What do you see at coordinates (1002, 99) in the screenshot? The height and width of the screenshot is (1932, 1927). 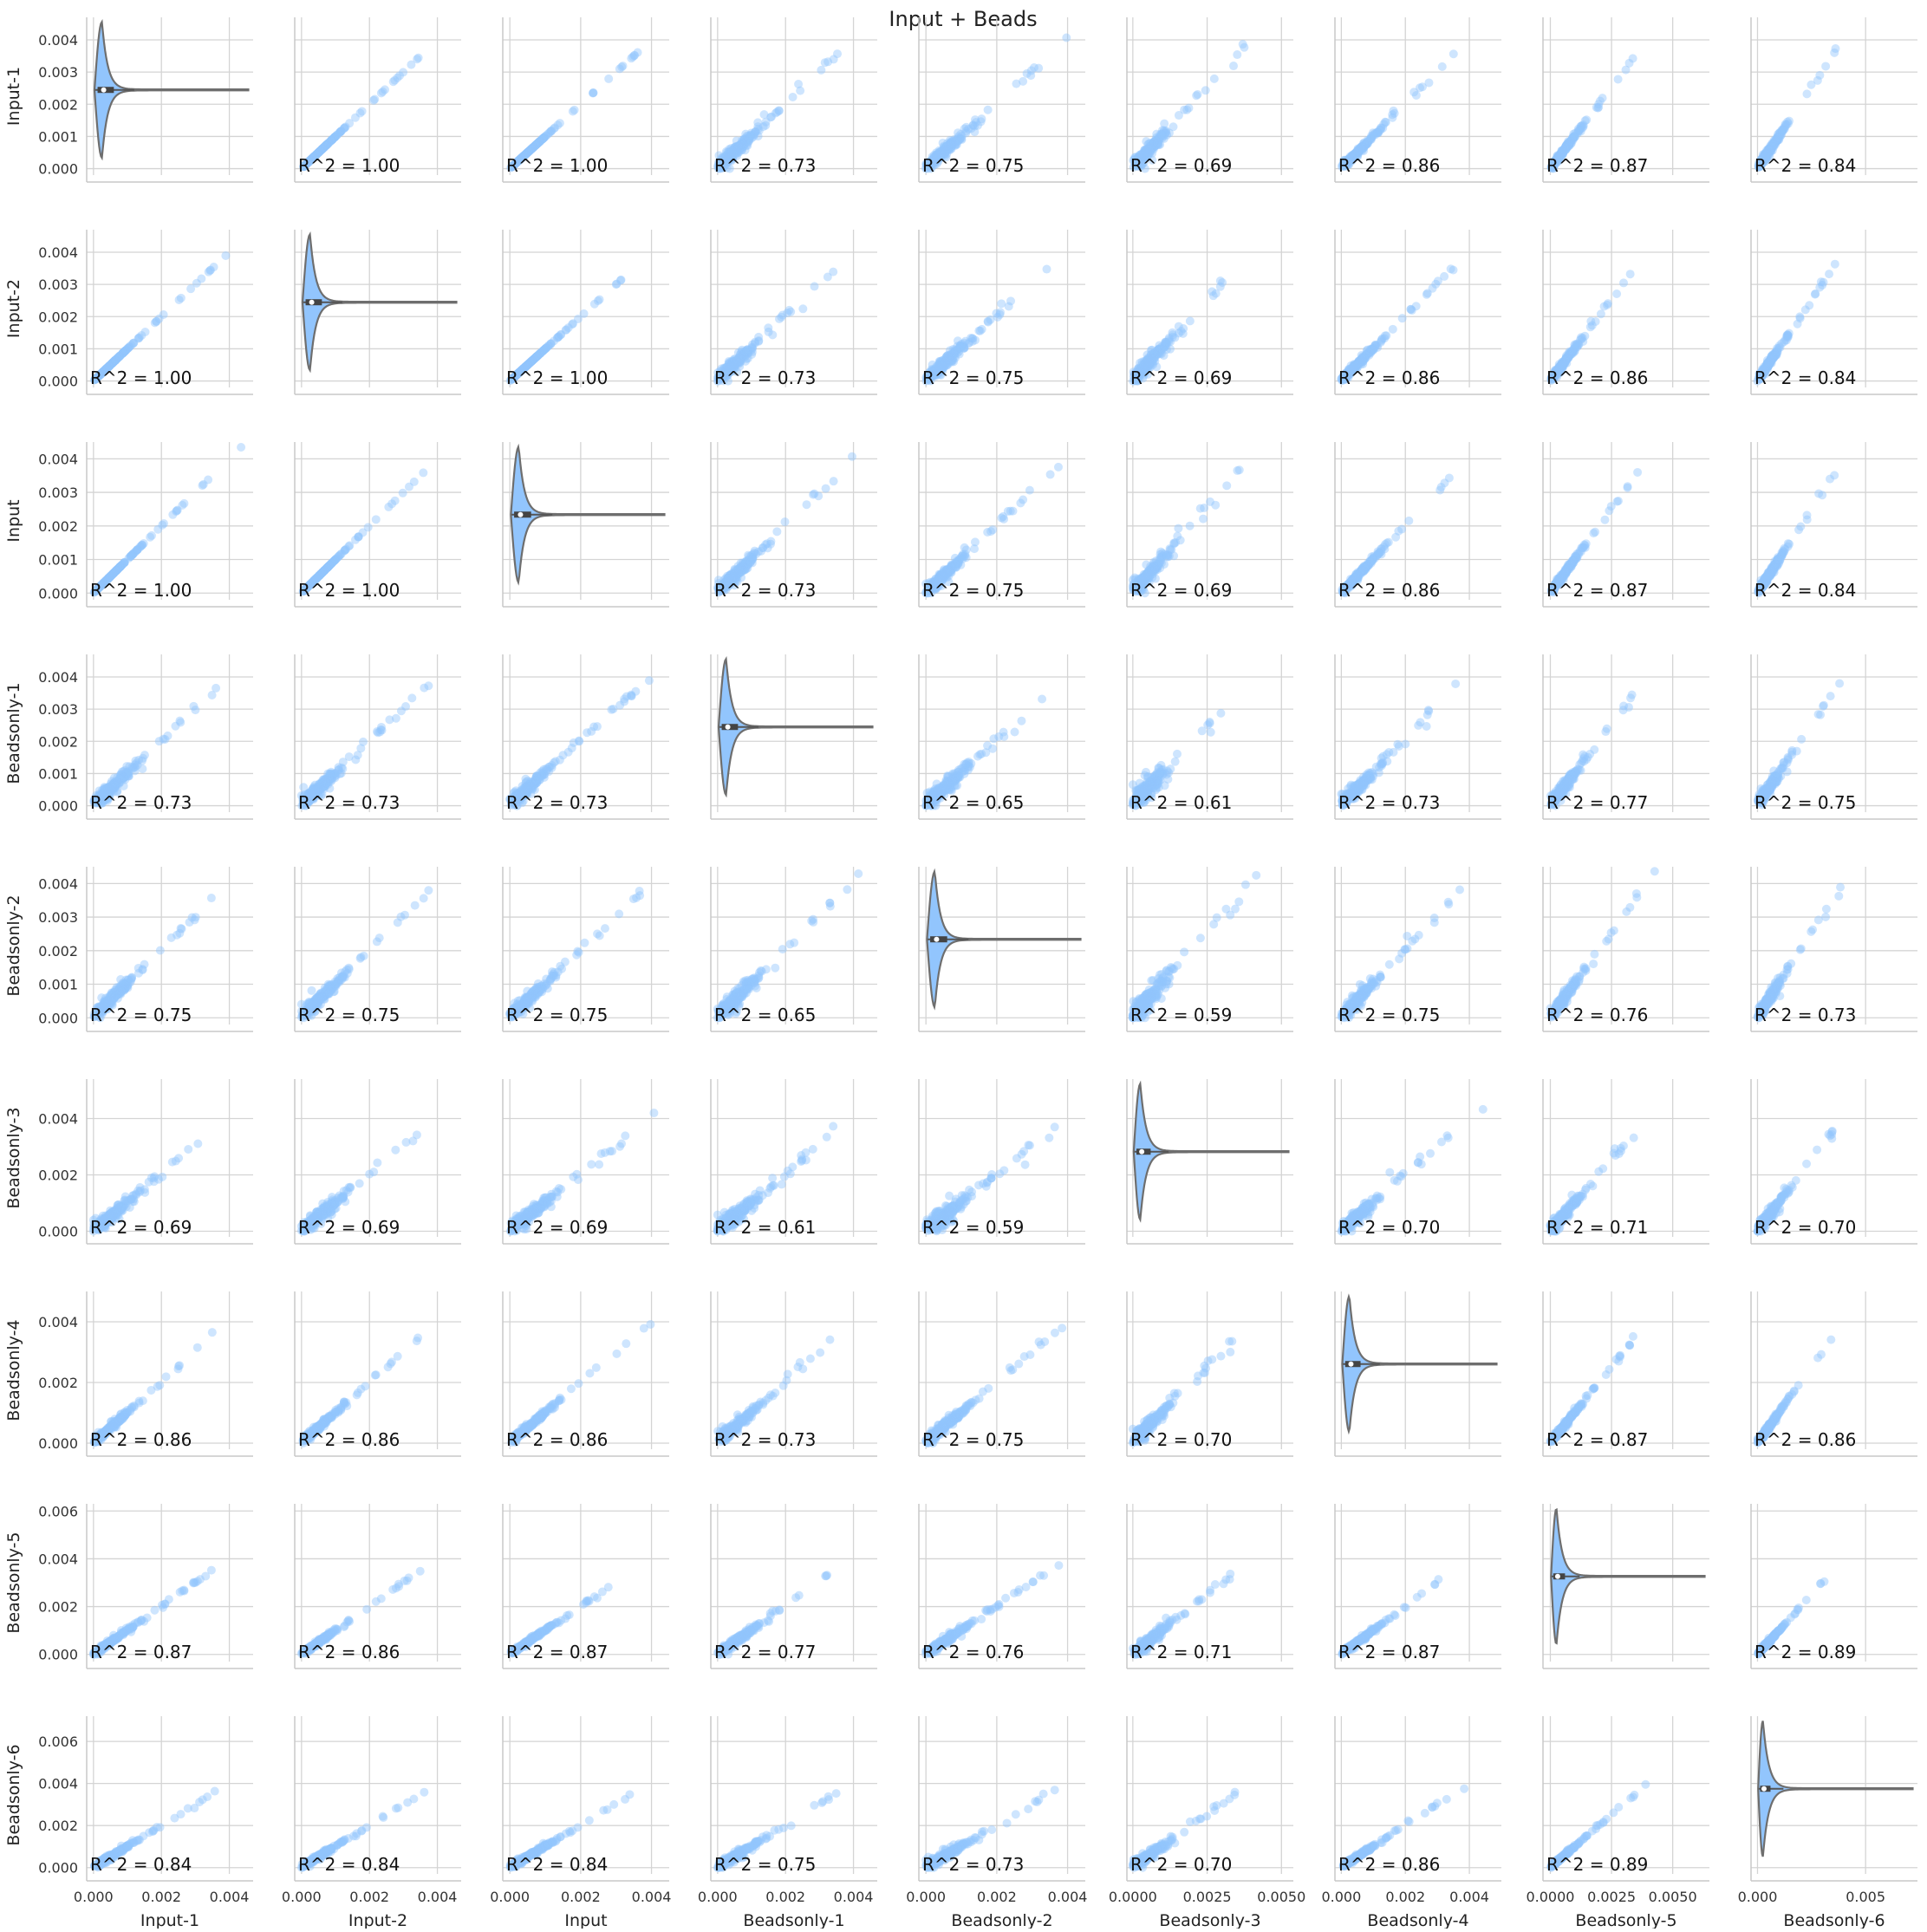 I see `scatter-panel-input-1-vs-beadsonly-2: R^2 = 0.75` at bounding box center [1002, 99].